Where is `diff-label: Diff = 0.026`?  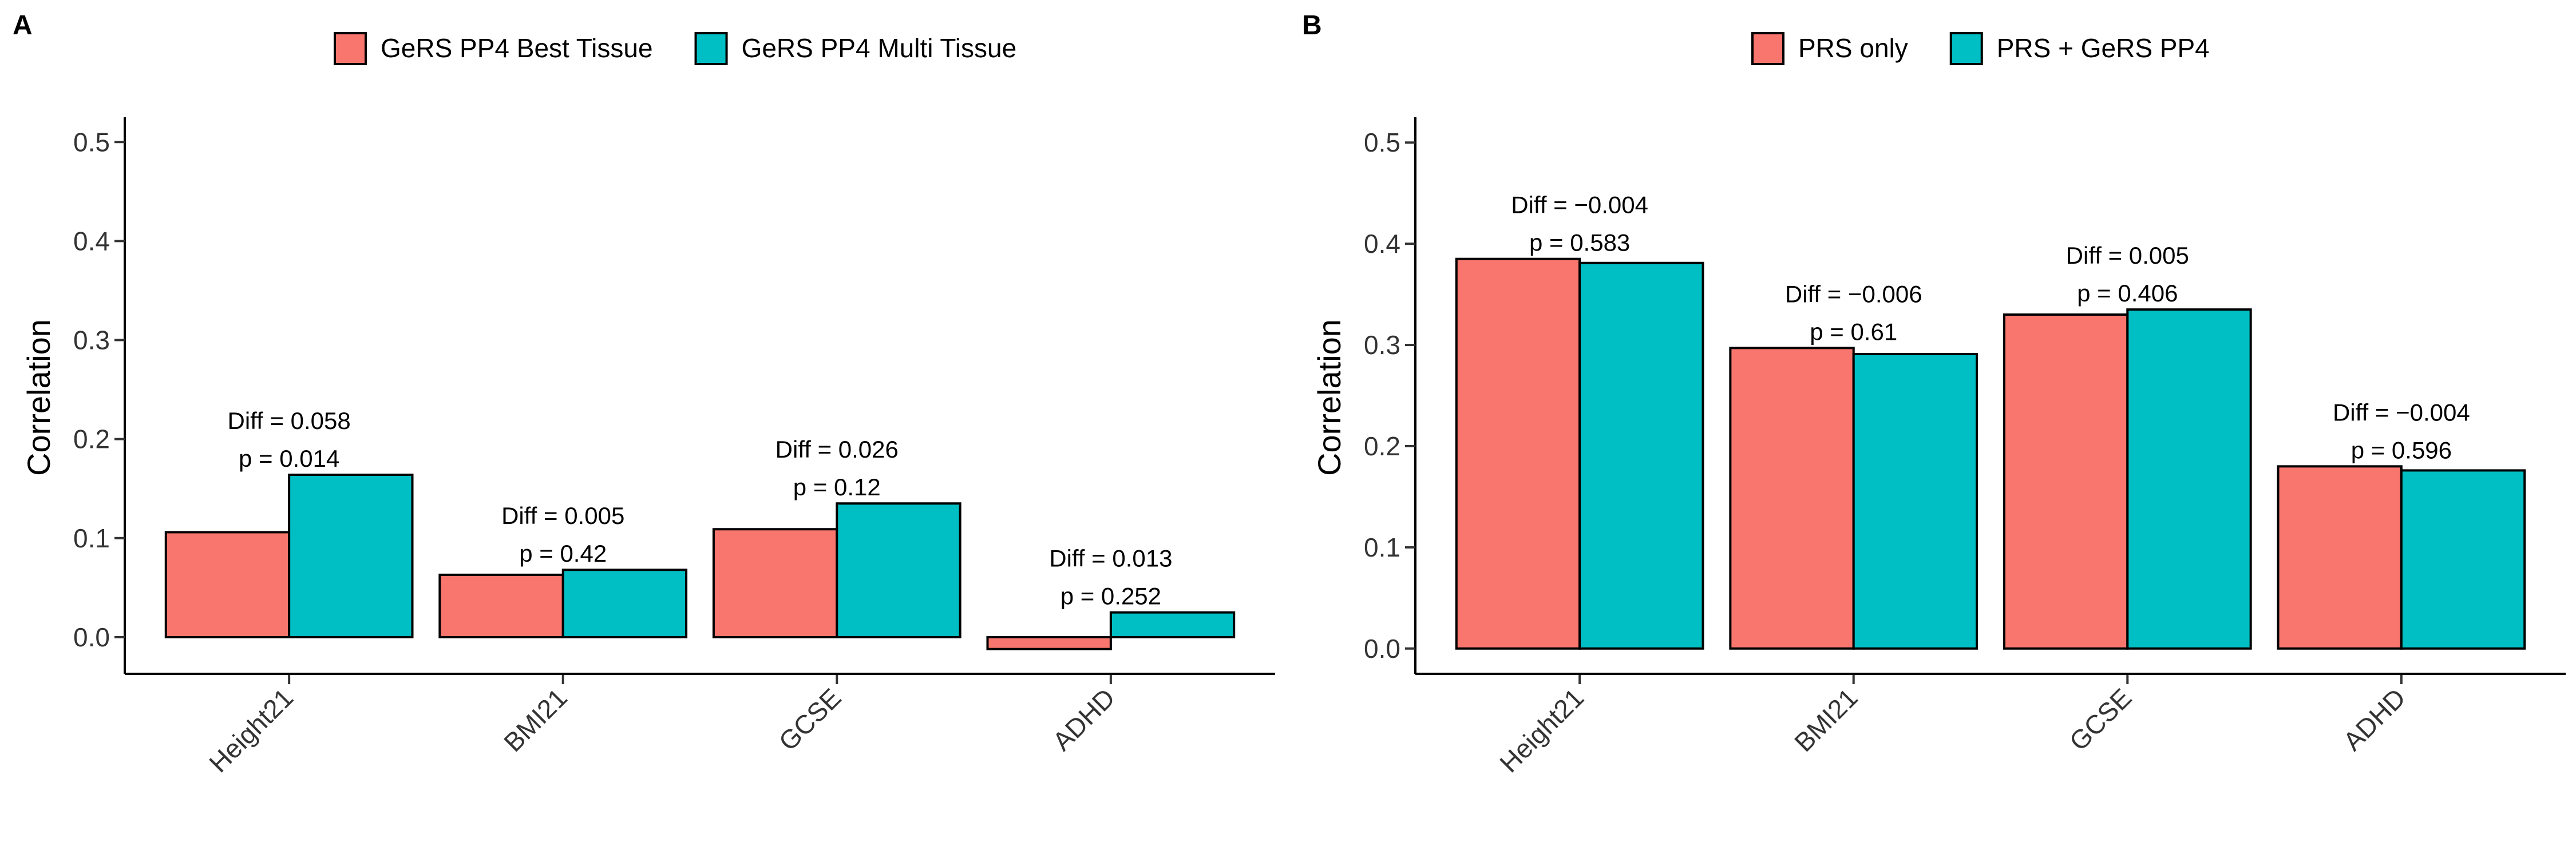 diff-label: Diff = 0.026 is located at coordinates (837, 449).